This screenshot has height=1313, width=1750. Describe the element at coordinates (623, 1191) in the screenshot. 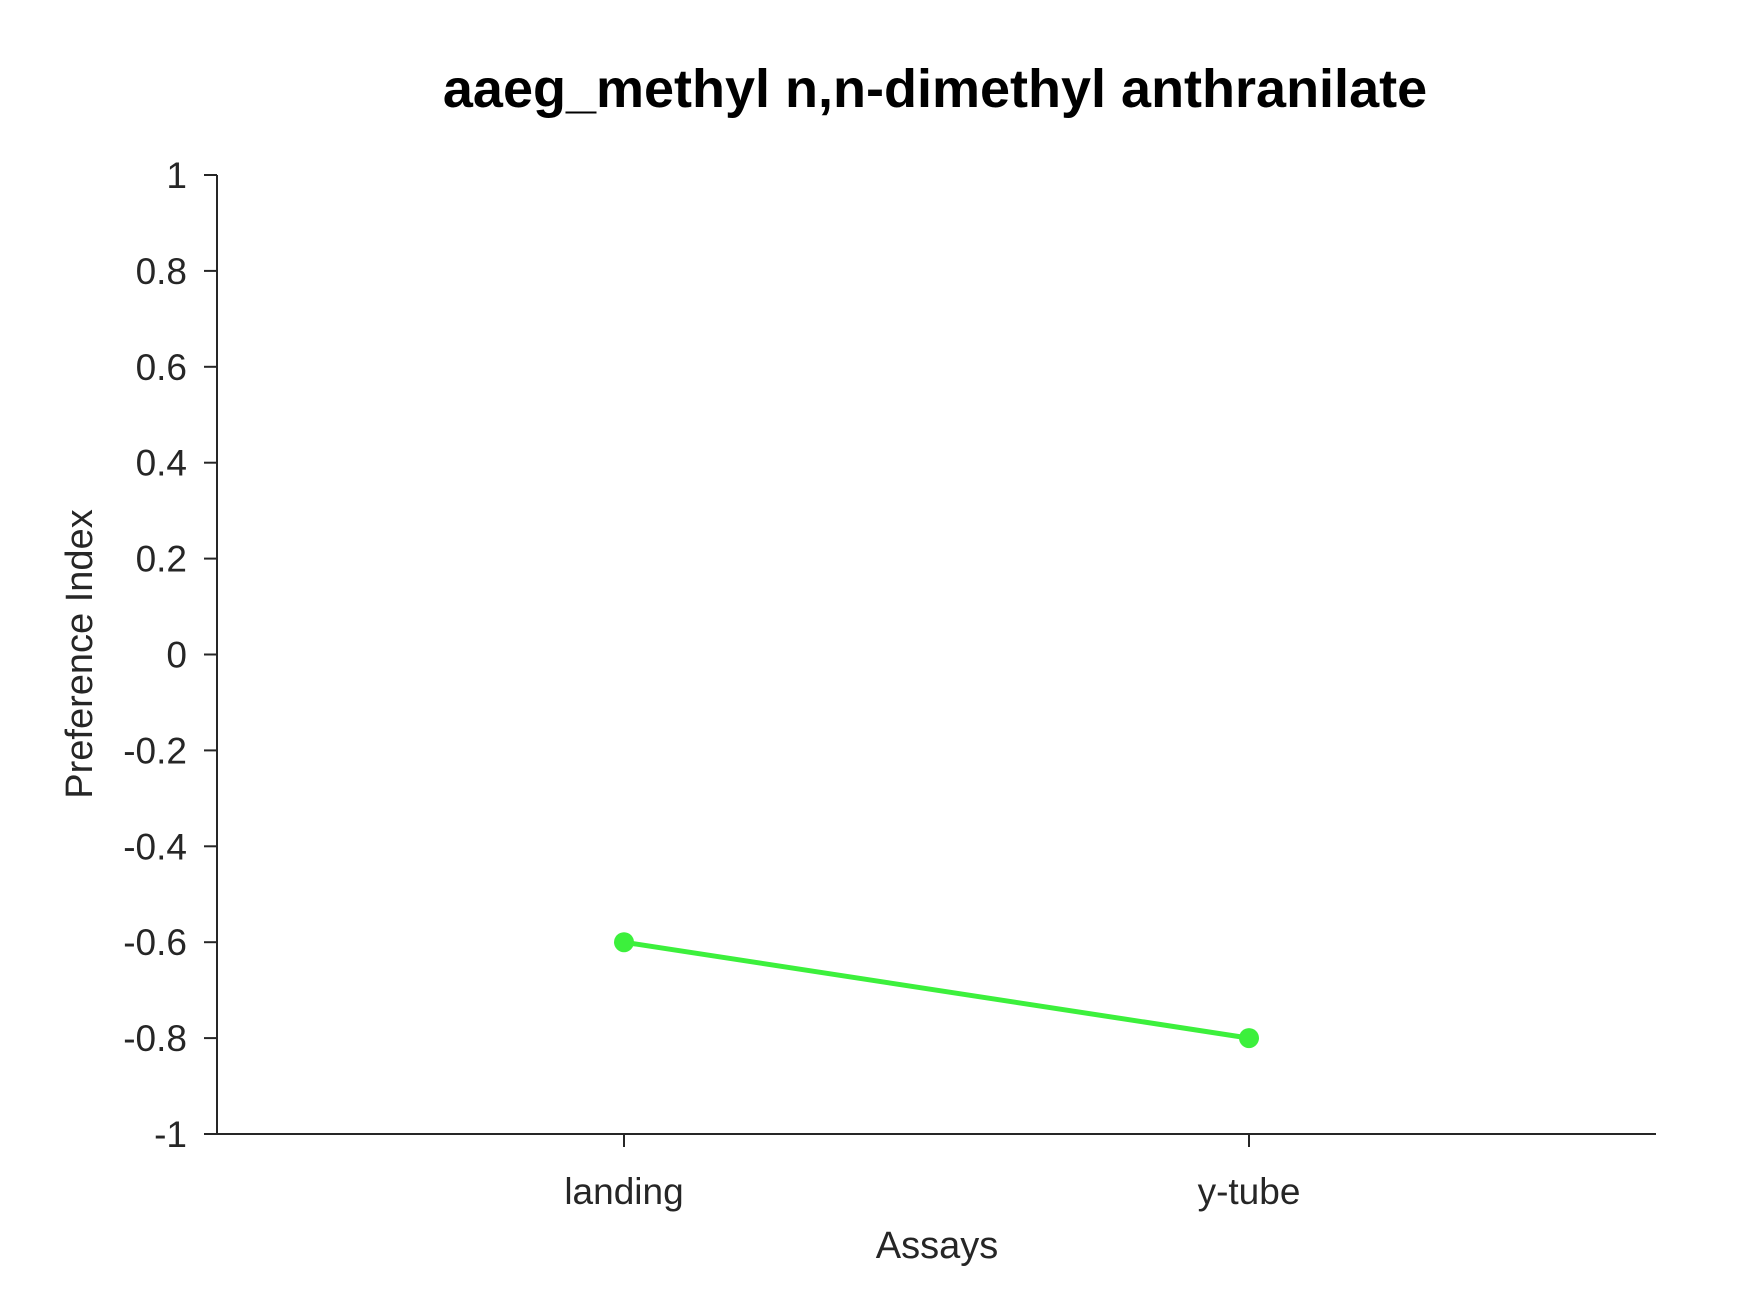

I see `x-tick-label: landing` at that location.